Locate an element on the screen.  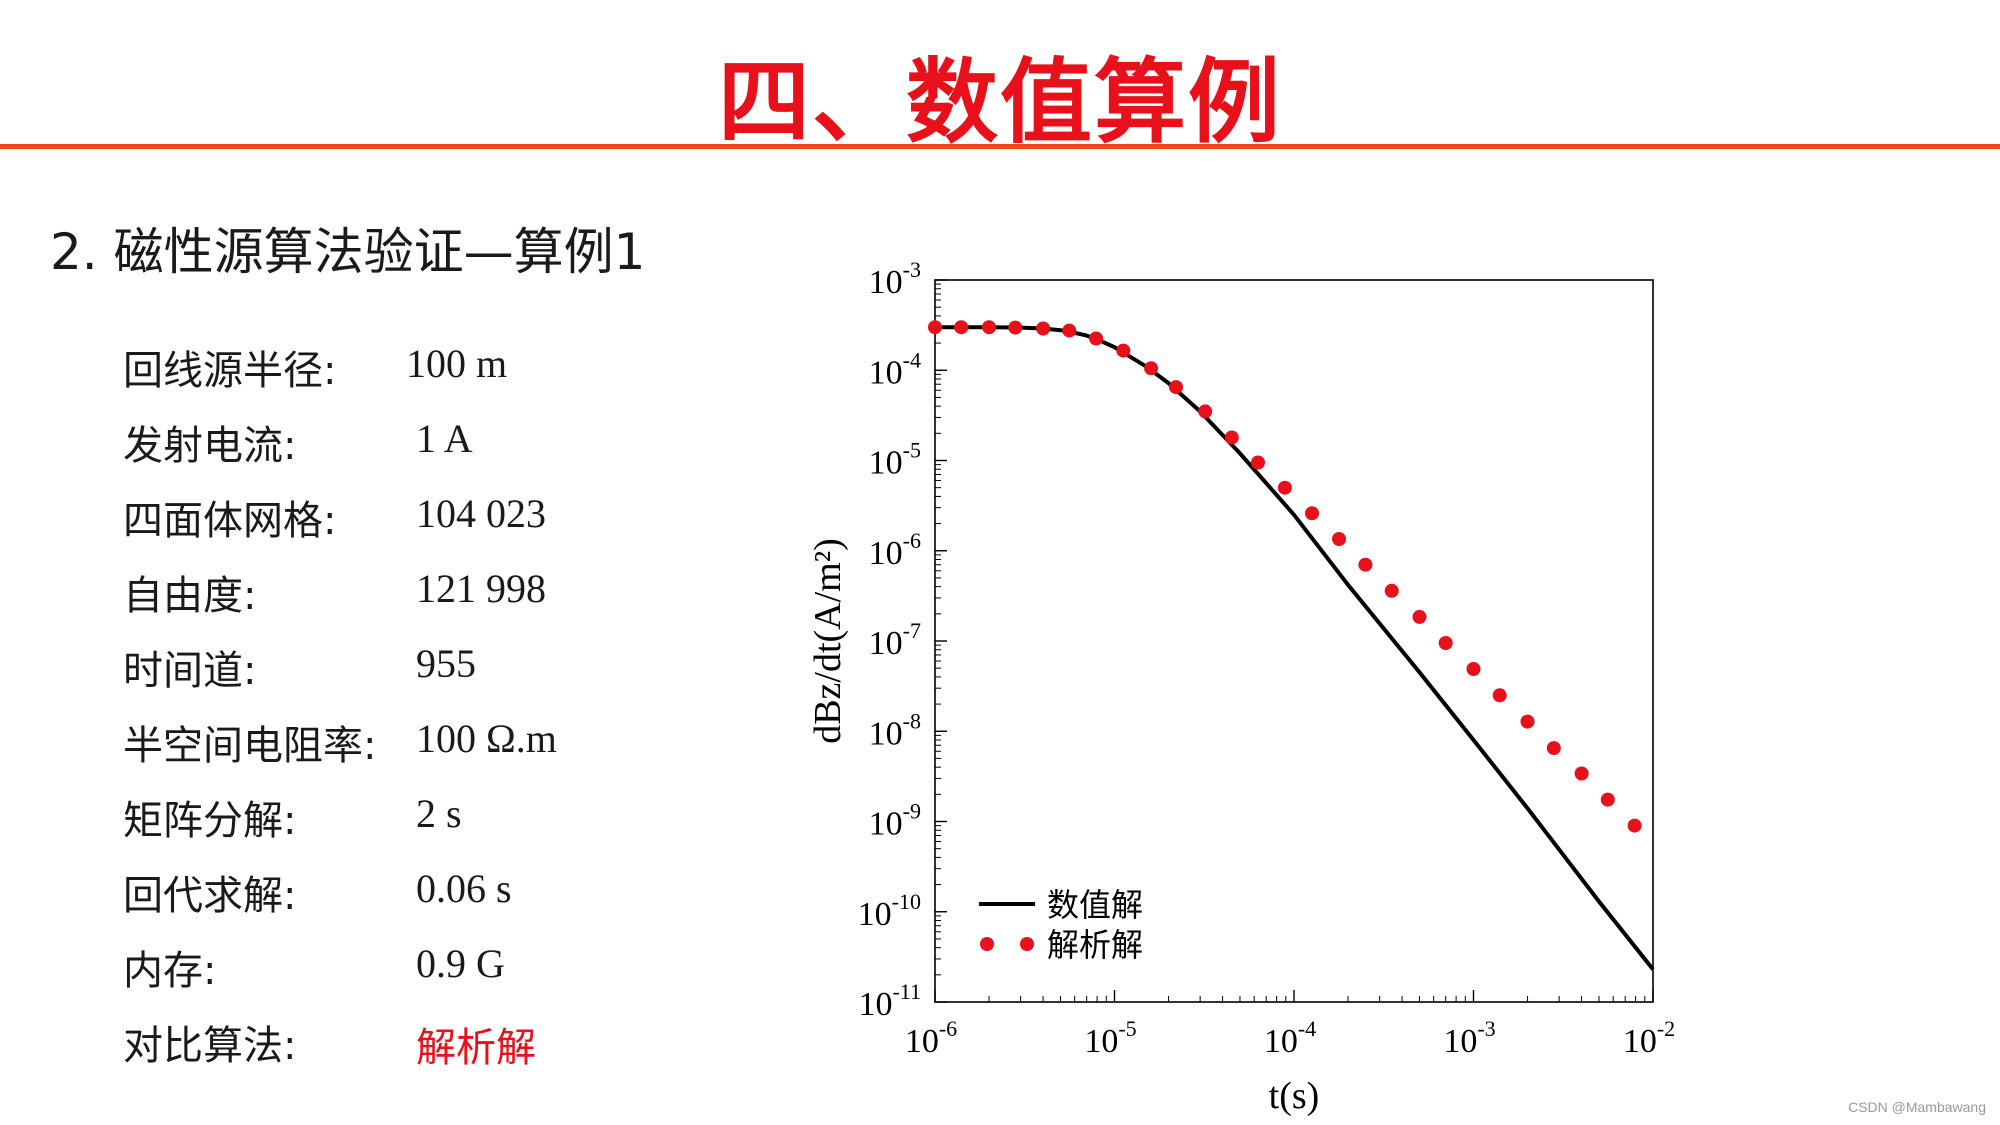
param-value-highlight: 解析解 is located at coordinates (476, 1048).